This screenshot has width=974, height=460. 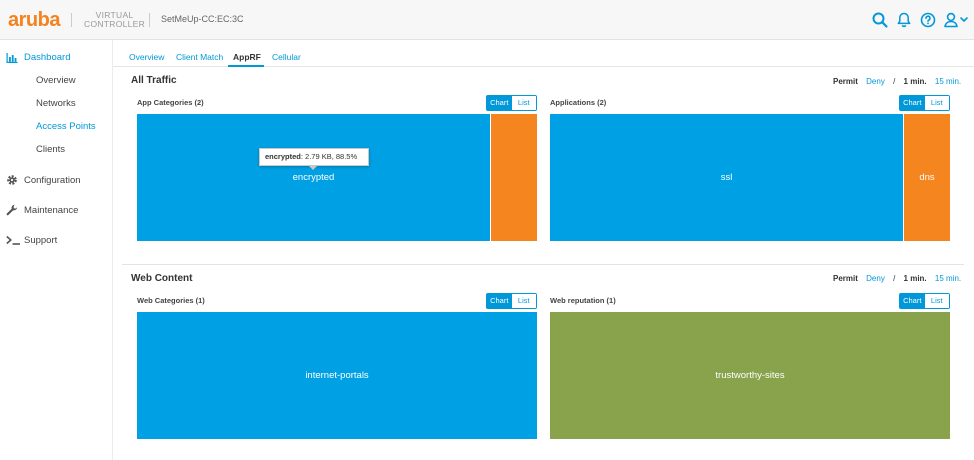 What do you see at coordinates (12, 180) in the screenshot?
I see `gear-icon` at bounding box center [12, 180].